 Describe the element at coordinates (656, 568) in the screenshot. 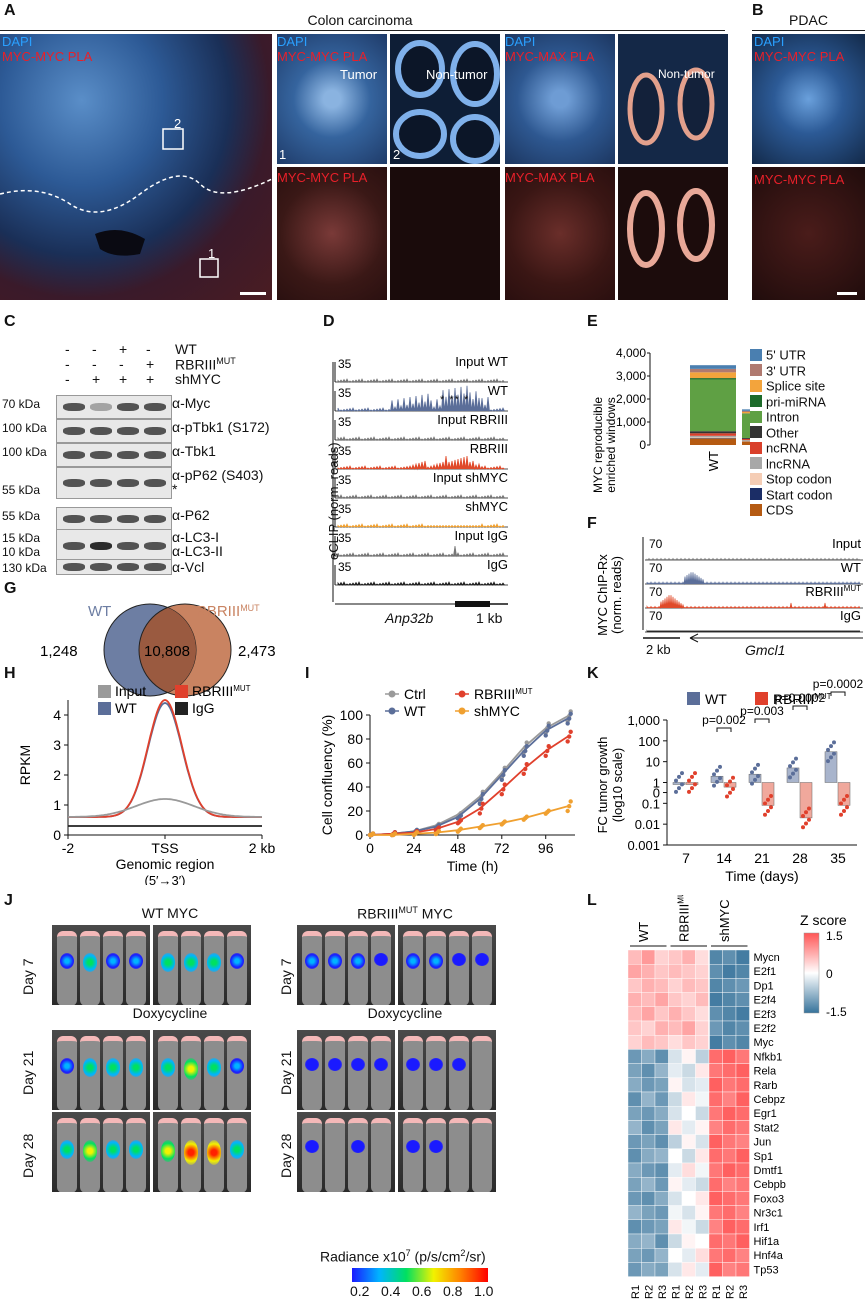

I see `f-track-scale: 70` at that location.